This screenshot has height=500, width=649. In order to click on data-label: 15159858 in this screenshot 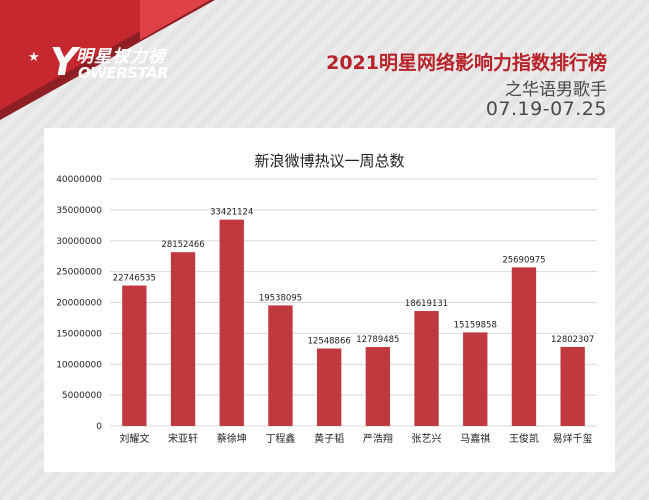, I will do `click(475, 325)`.